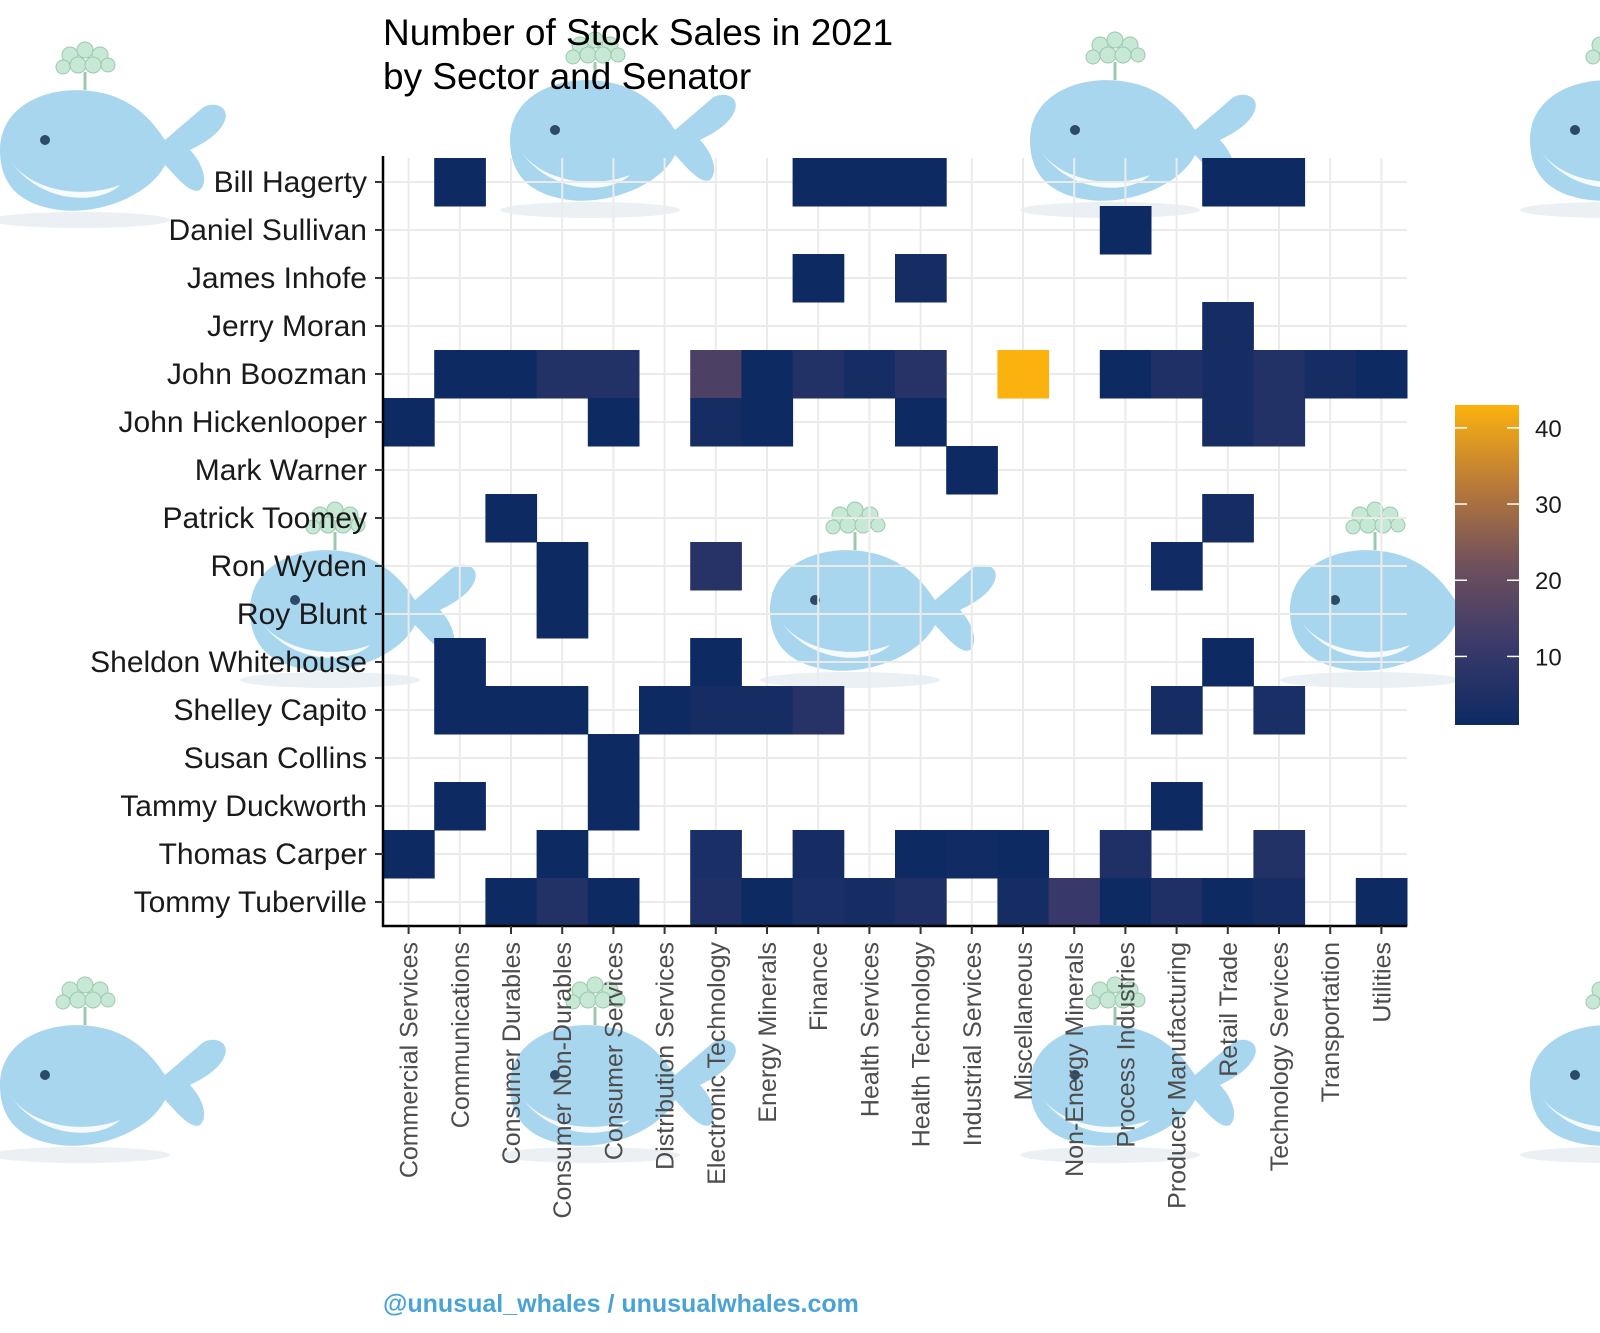  Describe the element at coordinates (268, 230) in the screenshot. I see `y-tick-label: Daniel Sullivan` at that location.